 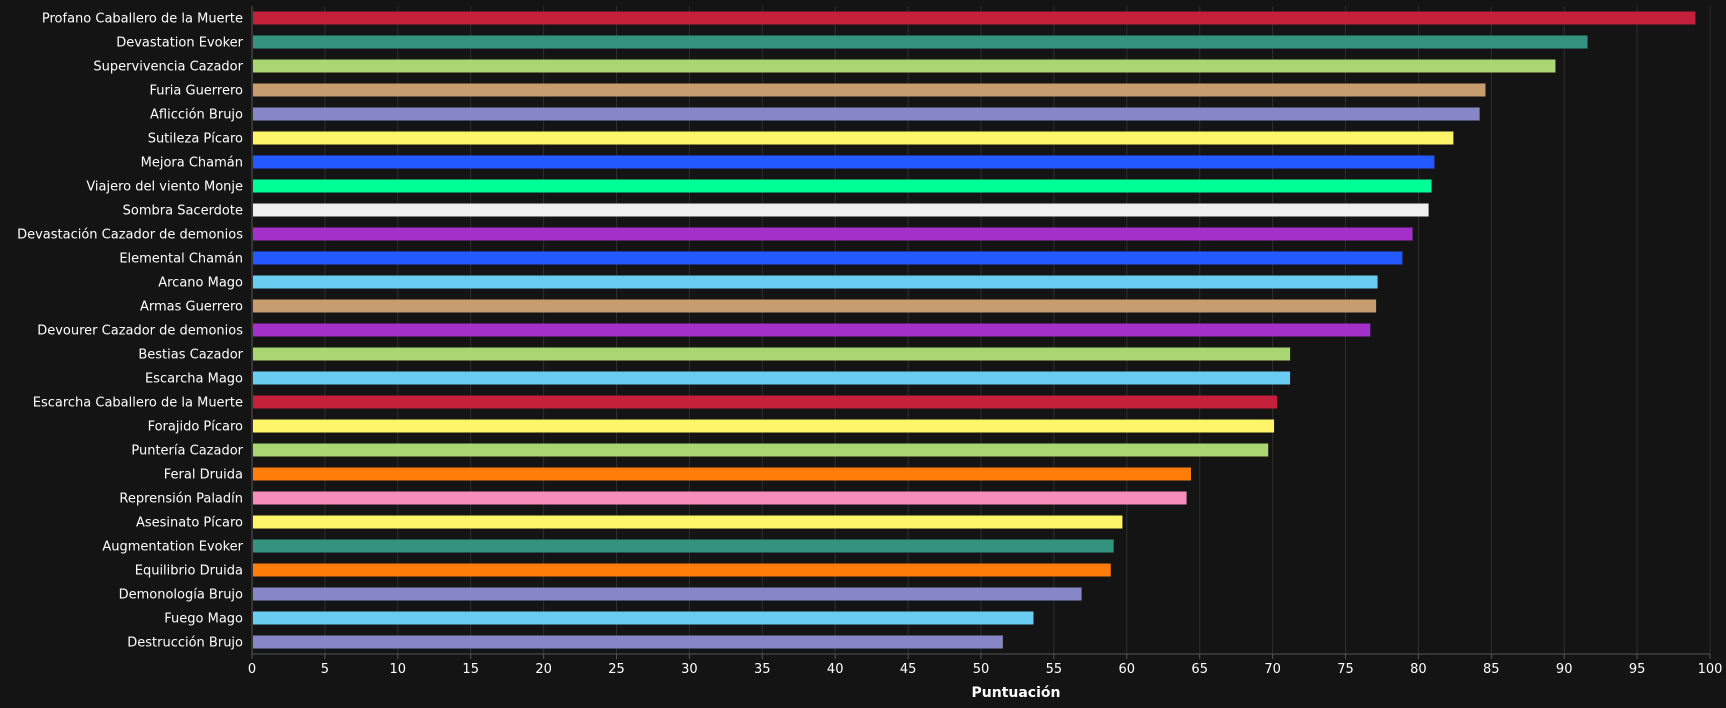 What do you see at coordinates (325, 669) in the screenshot?
I see `x-tick-label: 5` at bounding box center [325, 669].